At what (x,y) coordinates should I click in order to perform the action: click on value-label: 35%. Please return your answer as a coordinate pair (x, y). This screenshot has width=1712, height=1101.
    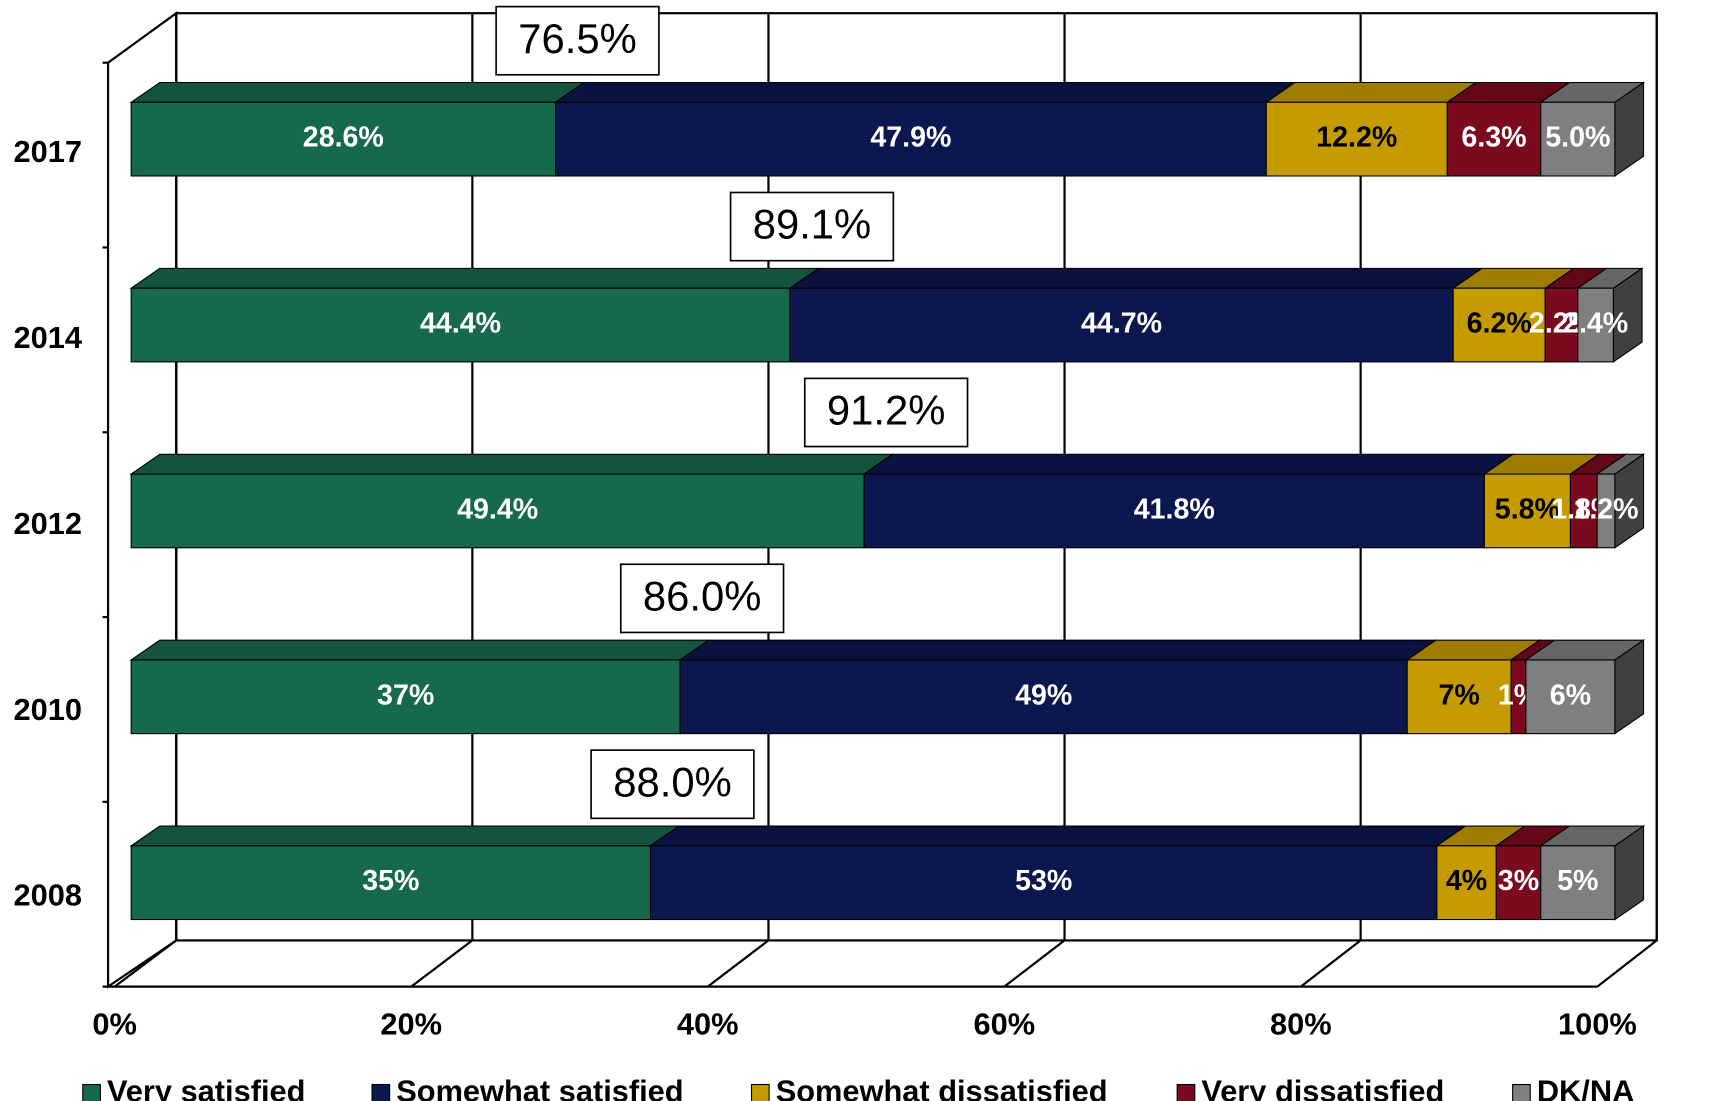
    Looking at the image, I should click on (390, 881).